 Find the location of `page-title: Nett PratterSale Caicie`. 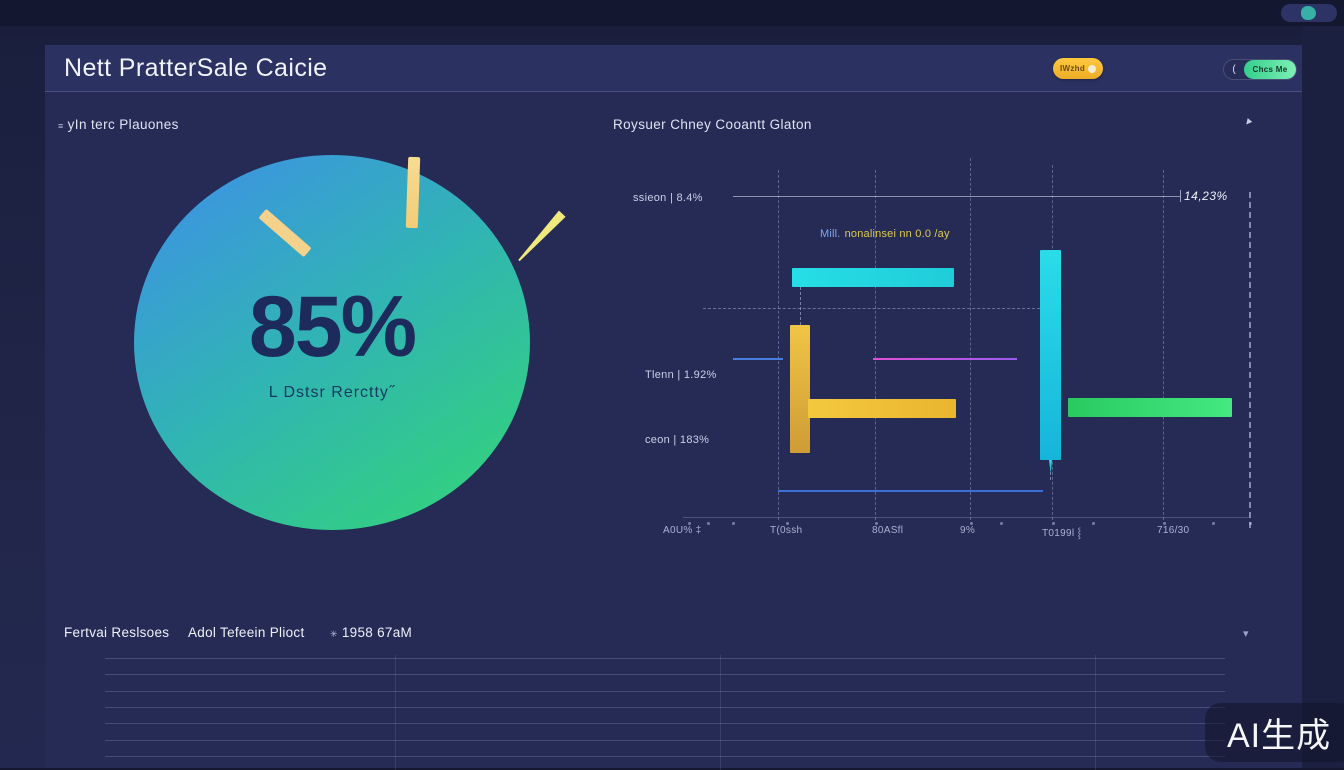

page-title: Nett PratterSale Caicie is located at coordinates (196, 67).